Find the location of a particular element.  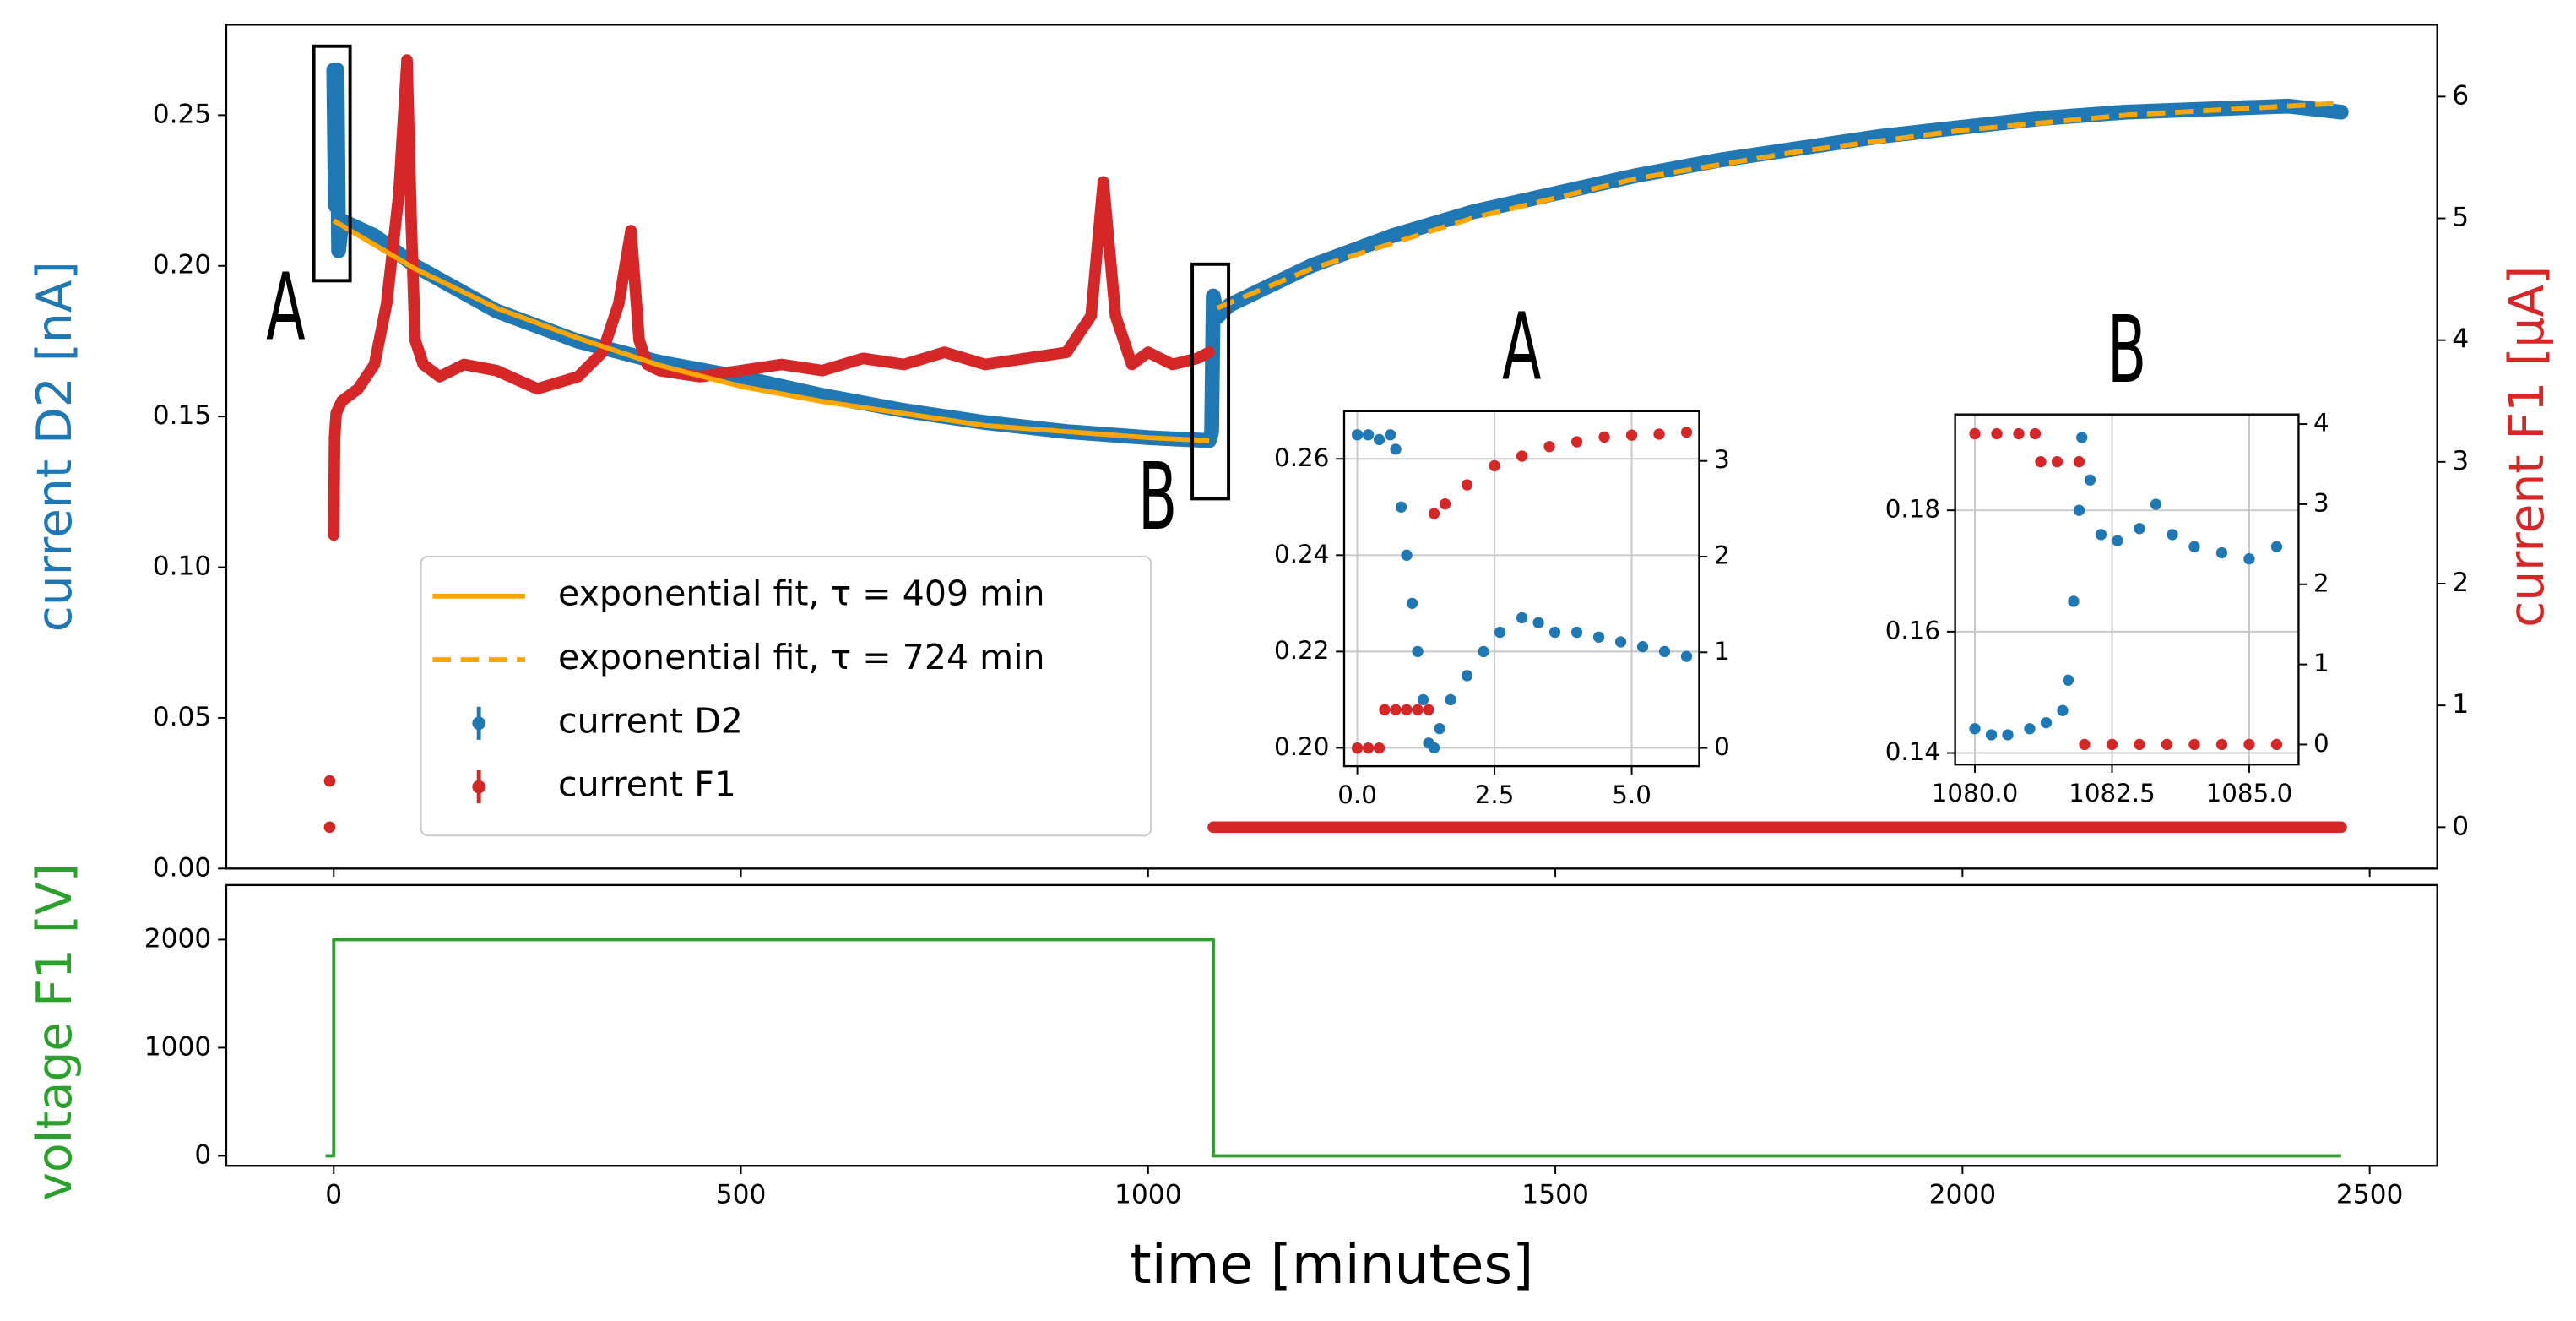

x-tick-label: 5.0 is located at coordinates (1631, 794).